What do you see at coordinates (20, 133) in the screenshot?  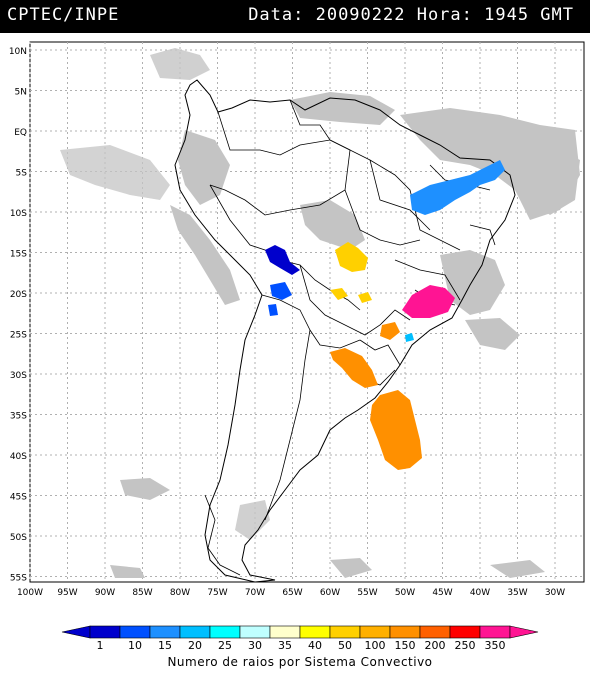 I see `latitude-label: EQ` at bounding box center [20, 133].